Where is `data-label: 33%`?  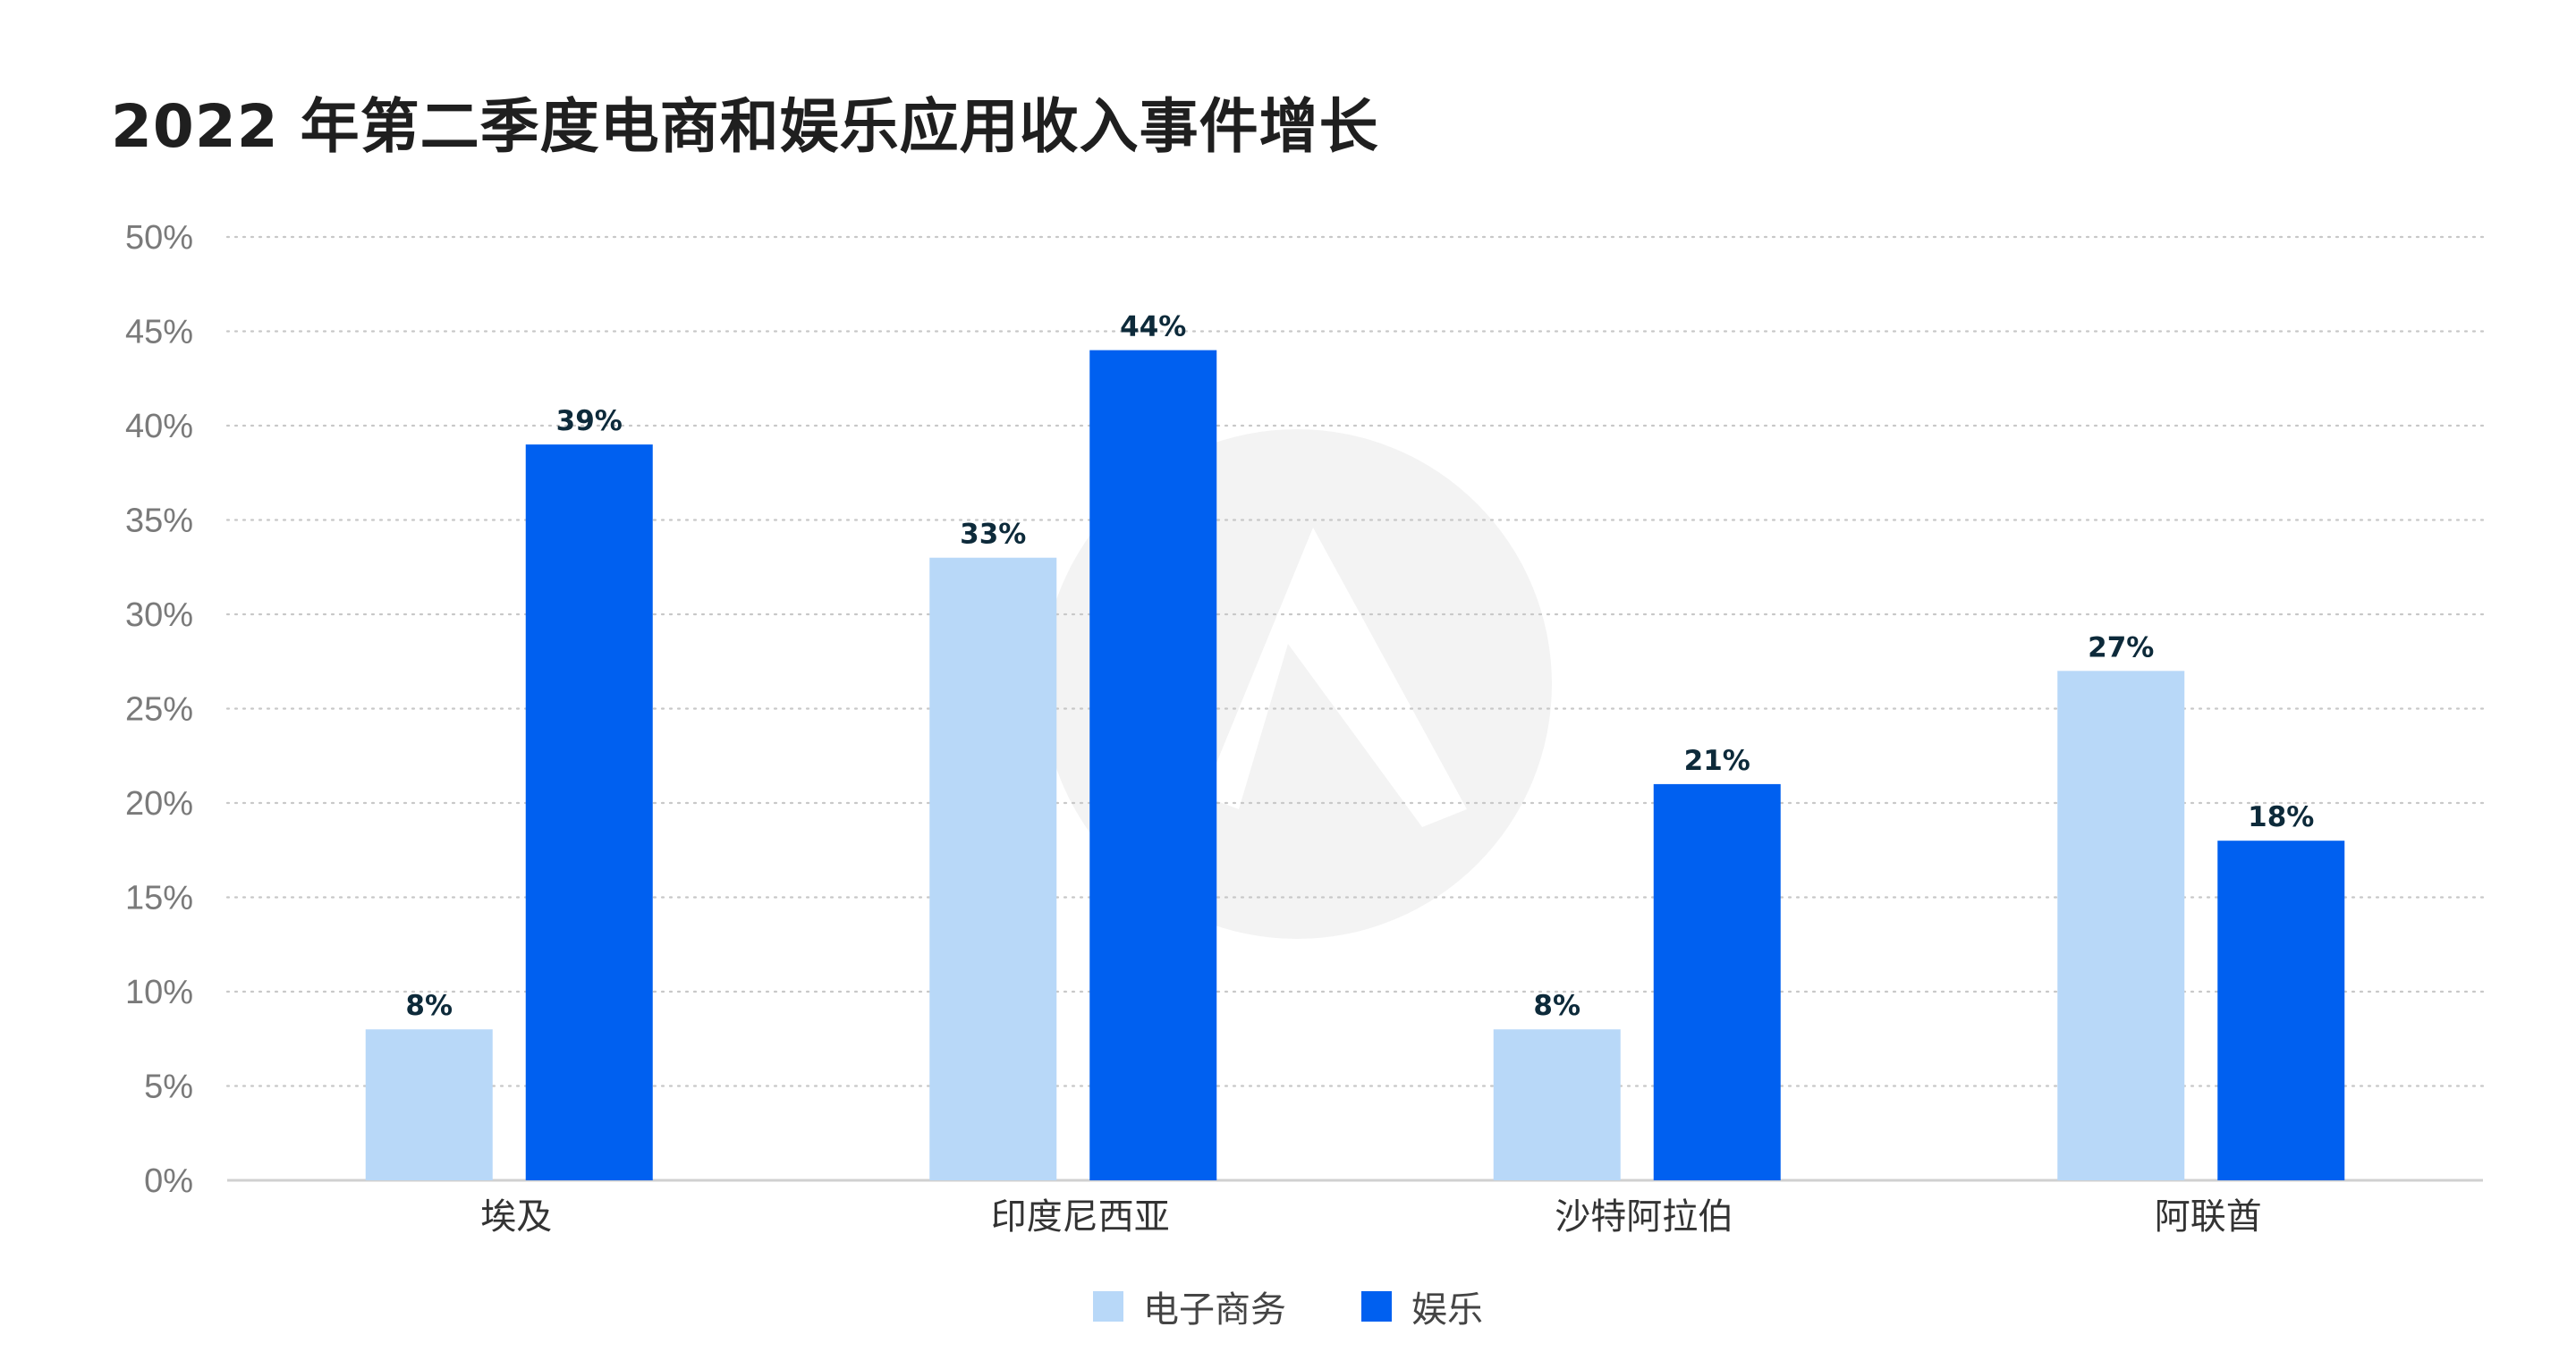 data-label: 33% is located at coordinates (993, 535).